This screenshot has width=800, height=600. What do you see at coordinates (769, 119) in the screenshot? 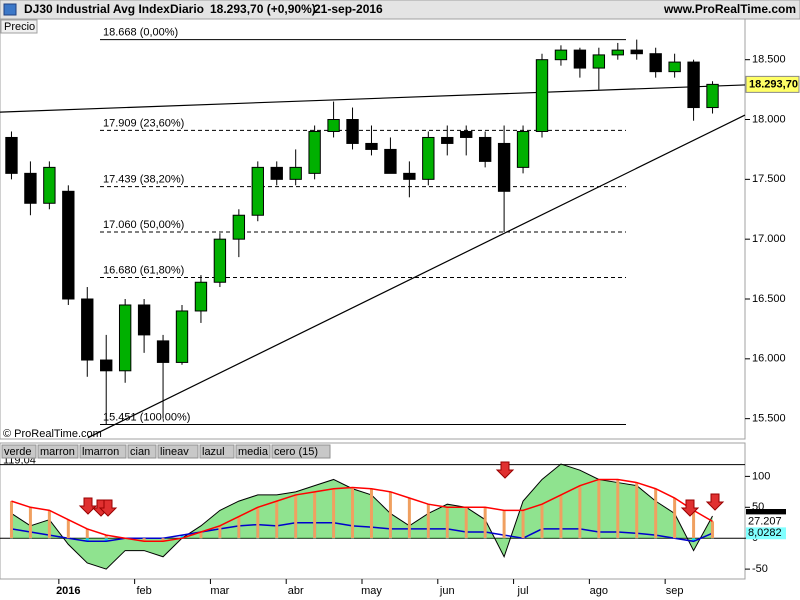
I see `y-tick-label: 18.000` at bounding box center [769, 119].